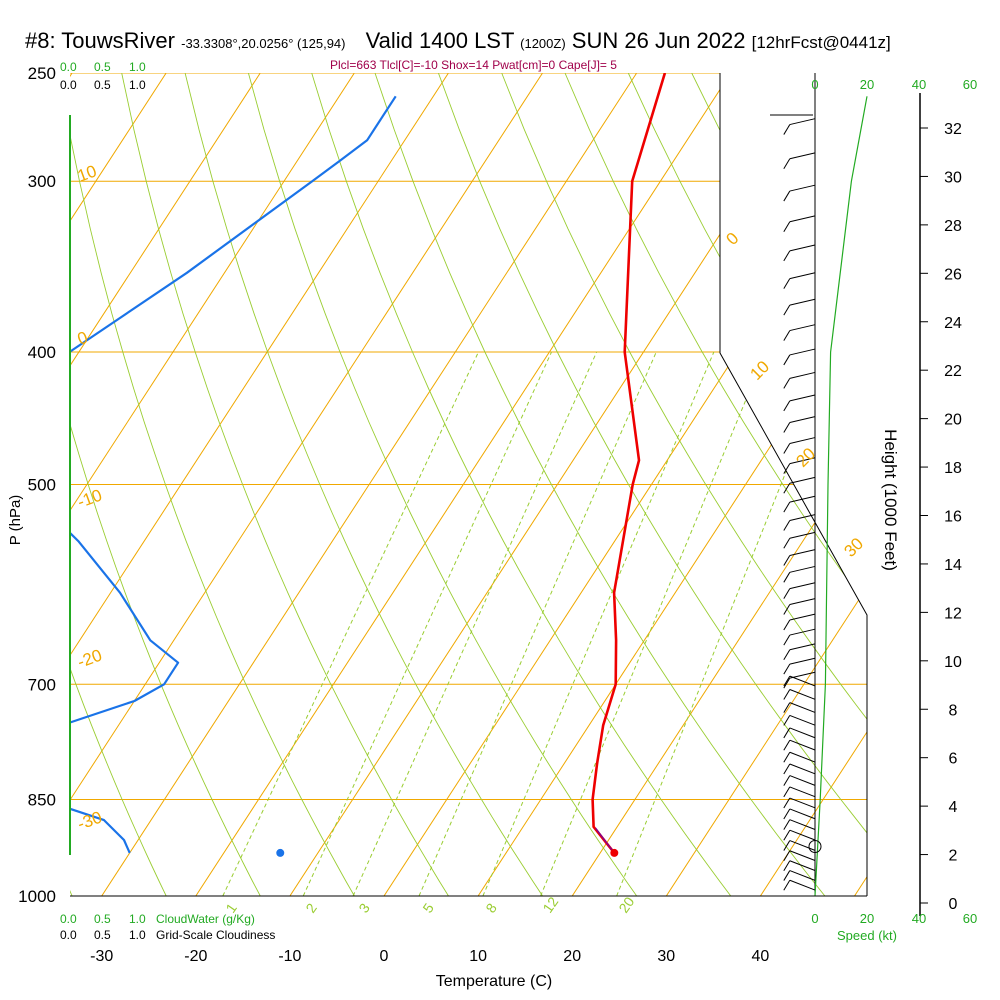 The width and height of the screenshot is (1000, 1000). Describe the element at coordinates (919, 918) in the screenshot. I see `speed-tick-bottom: 40` at that location.